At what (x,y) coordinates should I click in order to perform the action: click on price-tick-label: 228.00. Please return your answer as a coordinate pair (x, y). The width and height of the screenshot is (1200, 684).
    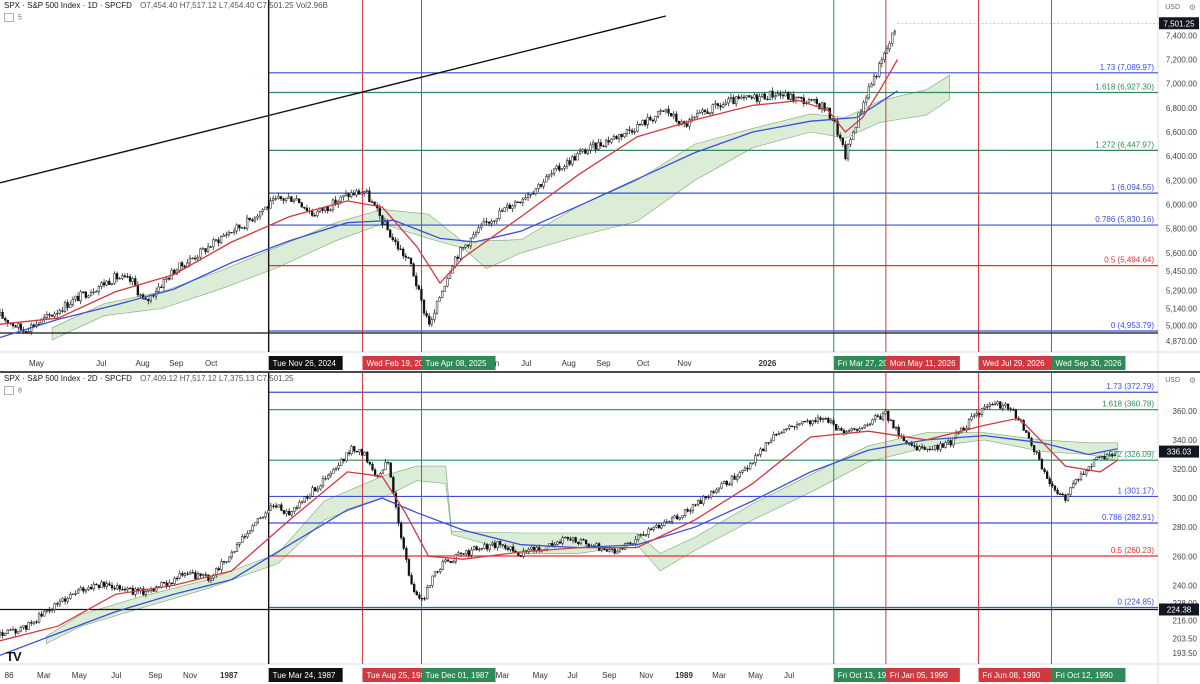
    Looking at the image, I should click on (1185, 603).